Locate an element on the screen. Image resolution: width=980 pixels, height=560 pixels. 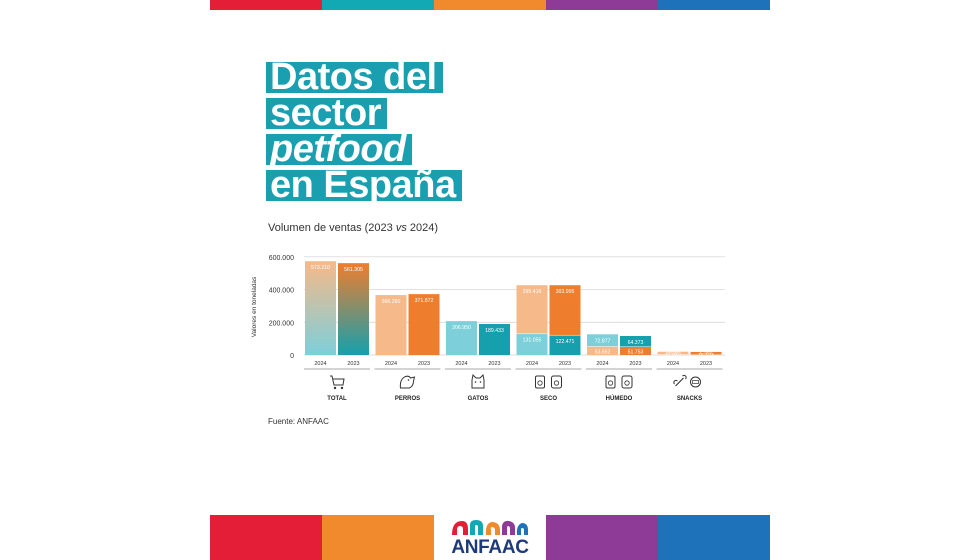
y-tick-label: 0 is located at coordinates (292, 356).